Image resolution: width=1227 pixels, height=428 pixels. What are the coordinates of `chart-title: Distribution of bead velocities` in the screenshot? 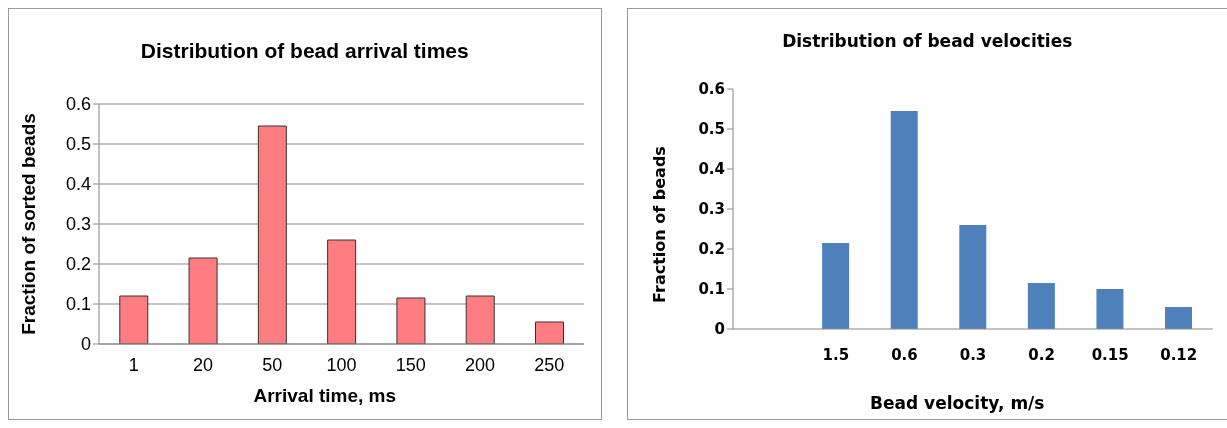 It's located at (927, 41).